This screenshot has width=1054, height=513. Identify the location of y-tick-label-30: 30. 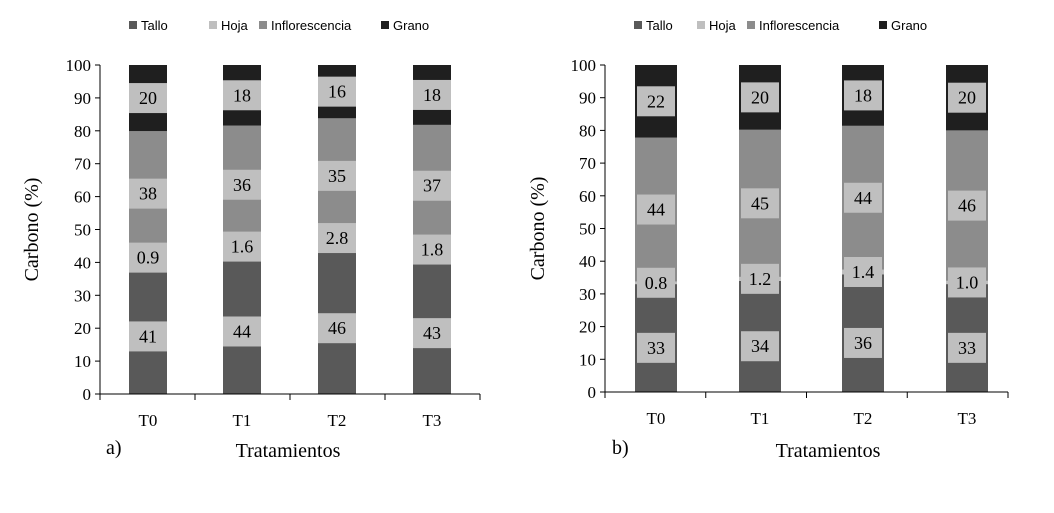
(587, 294).